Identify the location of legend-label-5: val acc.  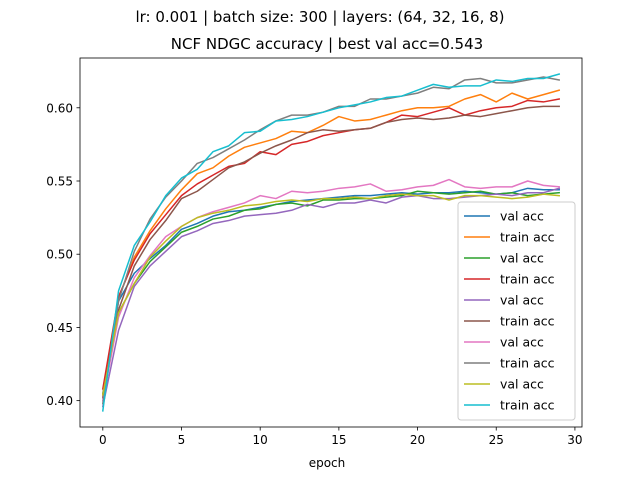
(522, 300).